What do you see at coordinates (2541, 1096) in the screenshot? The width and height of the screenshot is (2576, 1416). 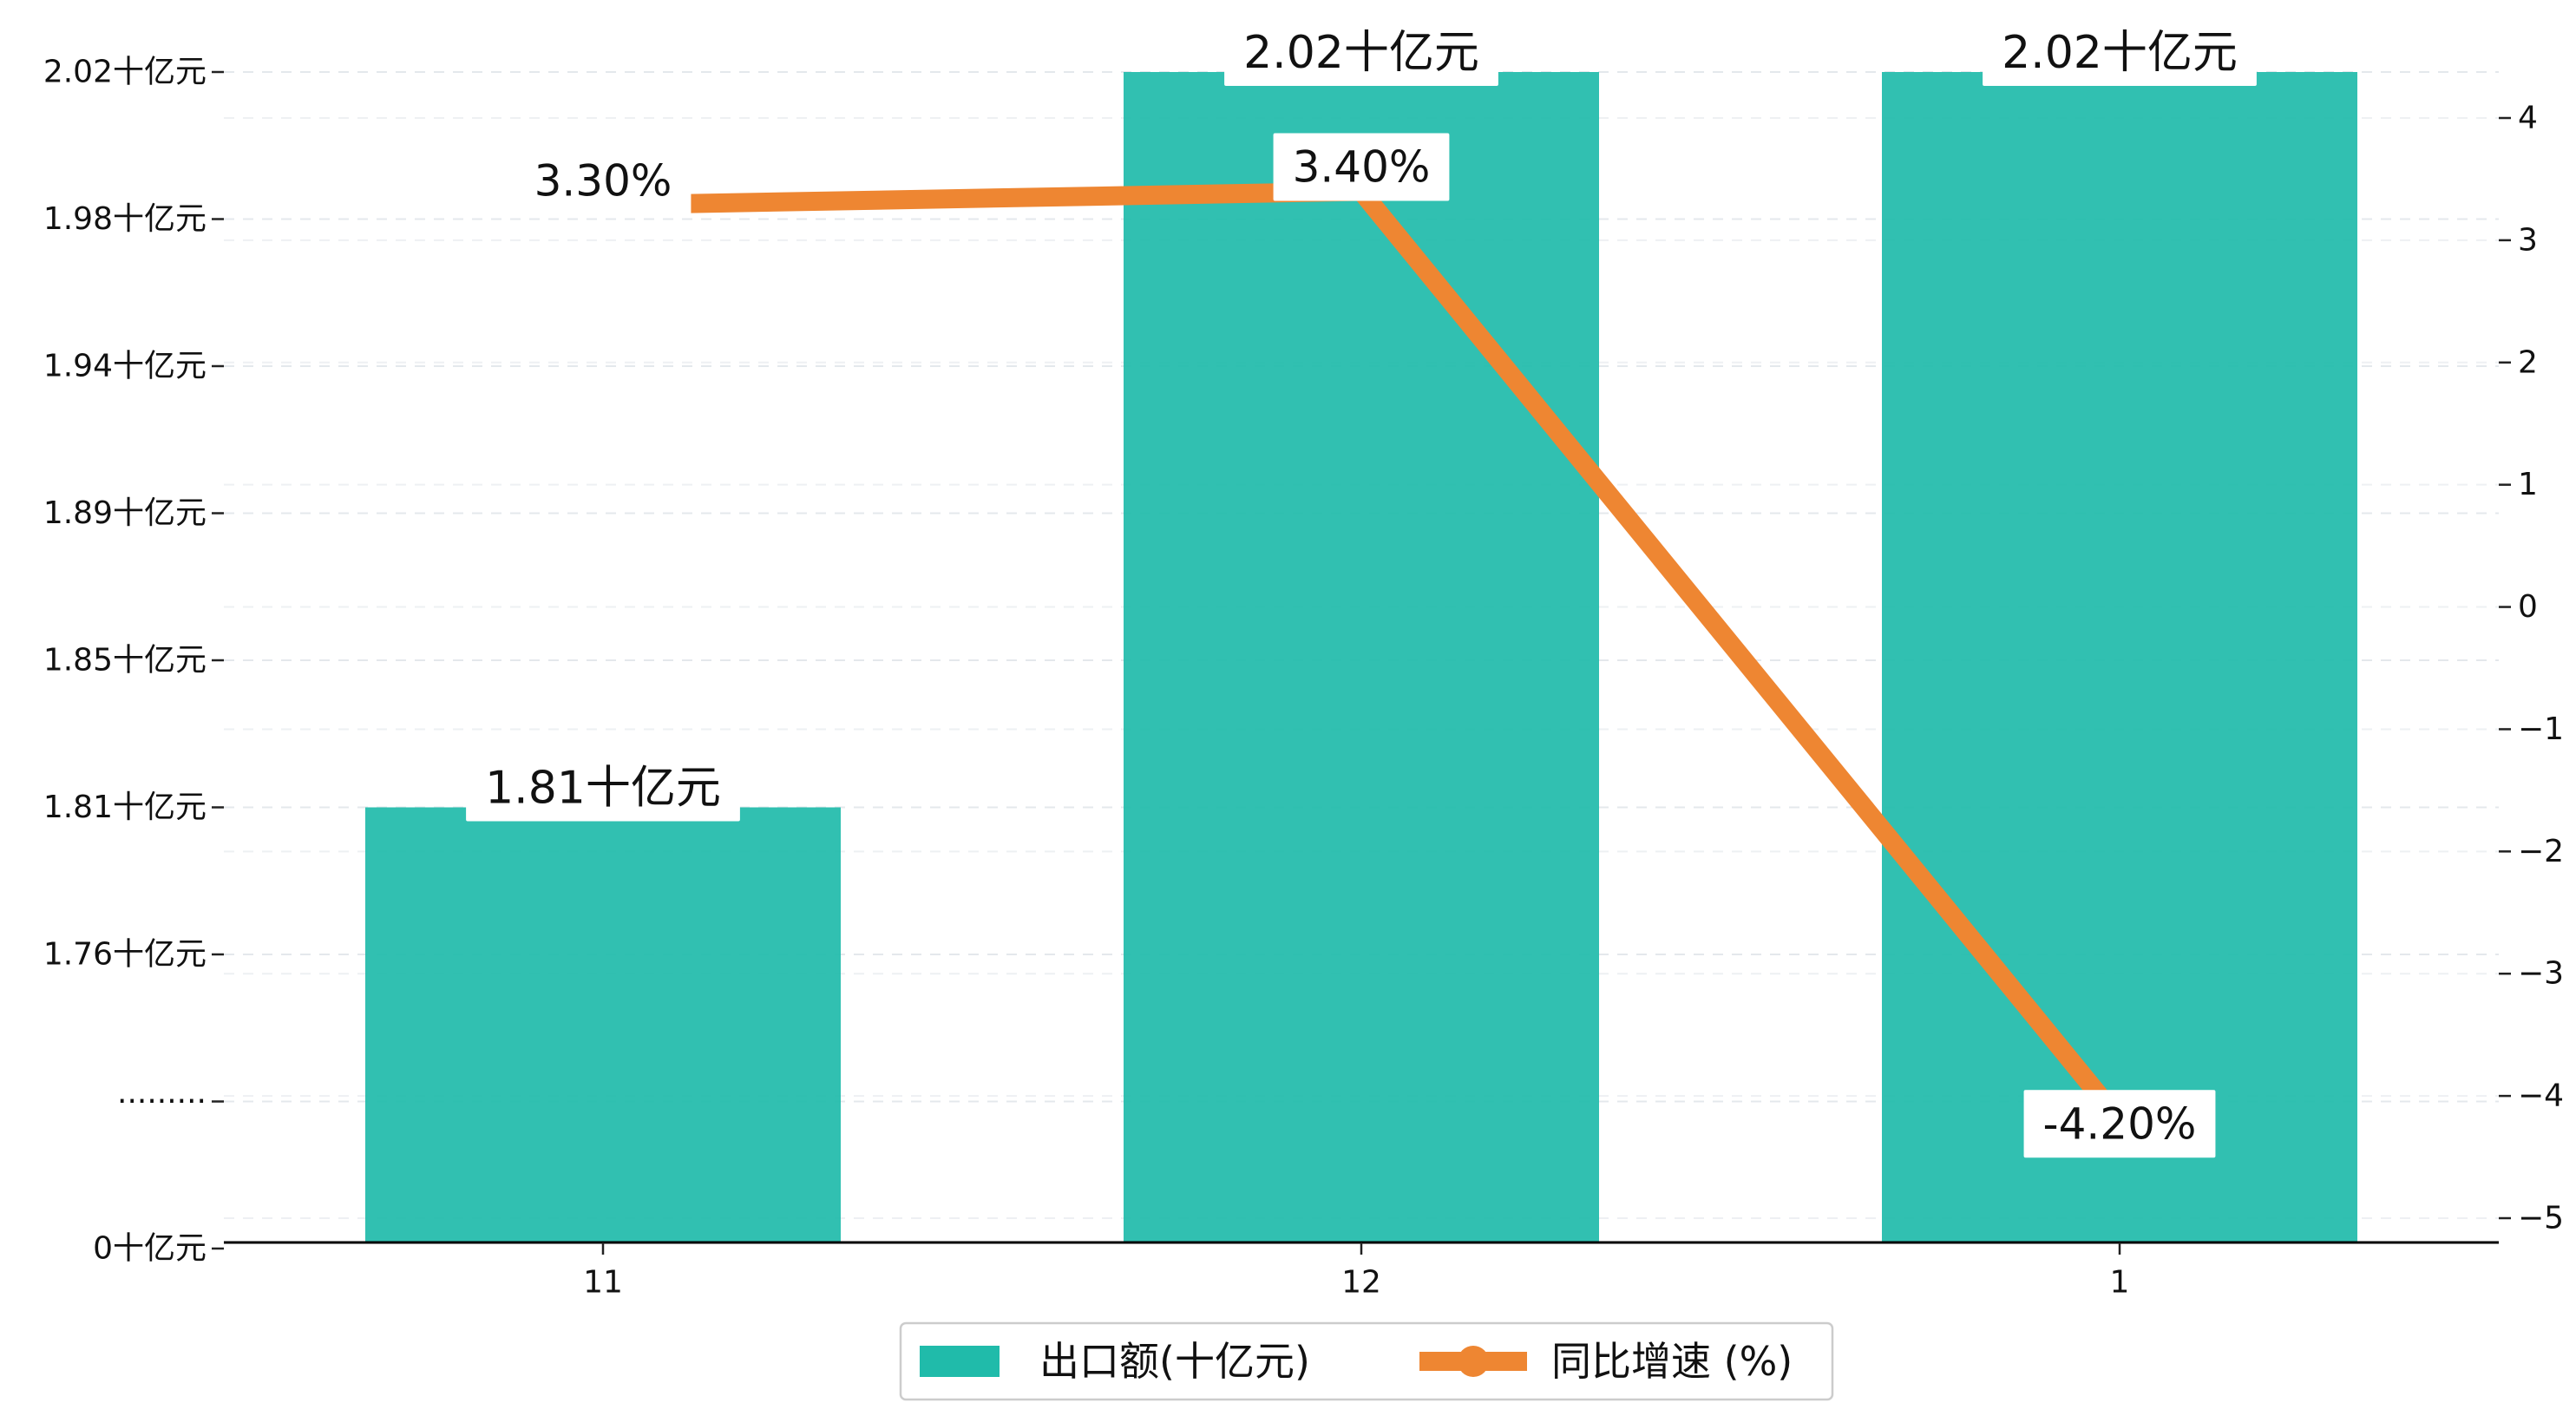 I see `right-tick-label: −4` at bounding box center [2541, 1096].